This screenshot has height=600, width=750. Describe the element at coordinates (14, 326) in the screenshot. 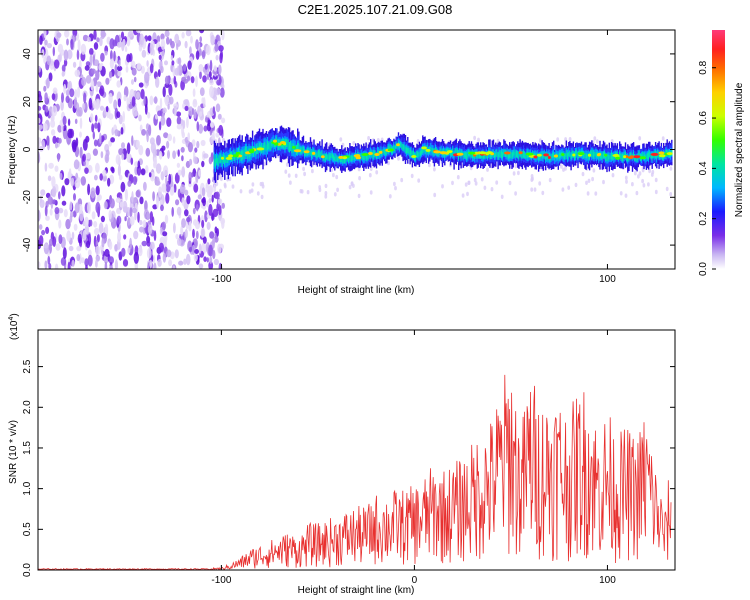

I see `snr-scale-note: (x104)` at that location.